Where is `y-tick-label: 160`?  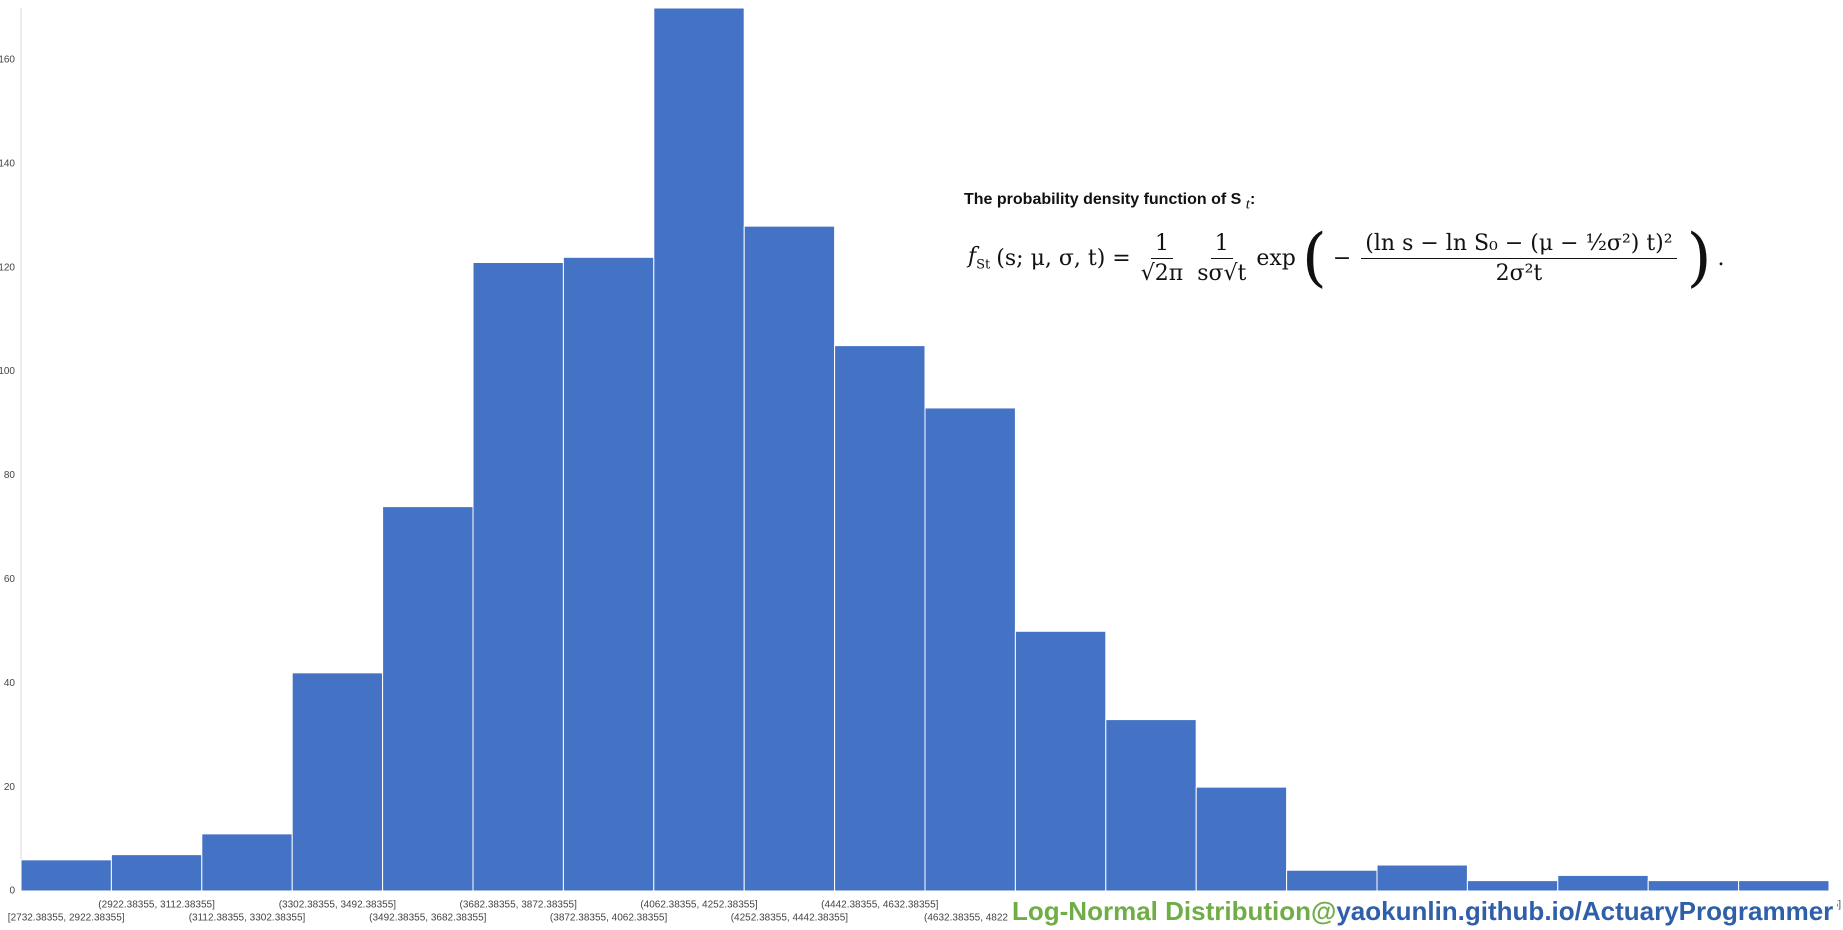
y-tick-label: 160 is located at coordinates (7, 60).